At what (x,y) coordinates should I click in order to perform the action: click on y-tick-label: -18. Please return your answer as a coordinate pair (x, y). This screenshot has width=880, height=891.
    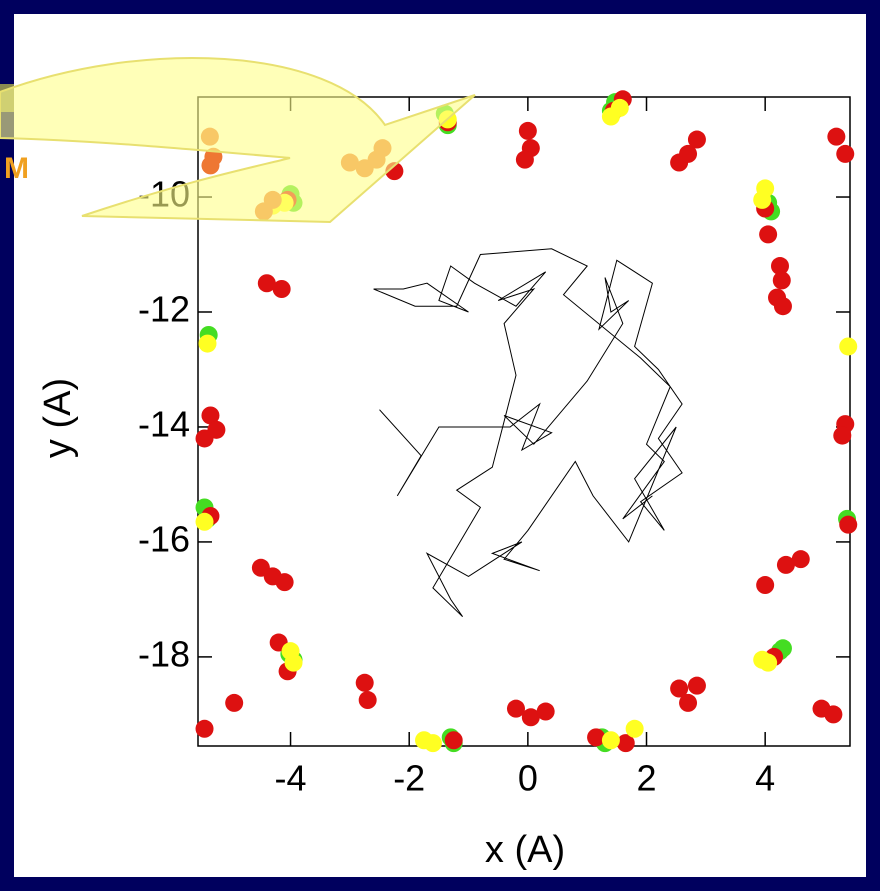
    Looking at the image, I should click on (164, 653).